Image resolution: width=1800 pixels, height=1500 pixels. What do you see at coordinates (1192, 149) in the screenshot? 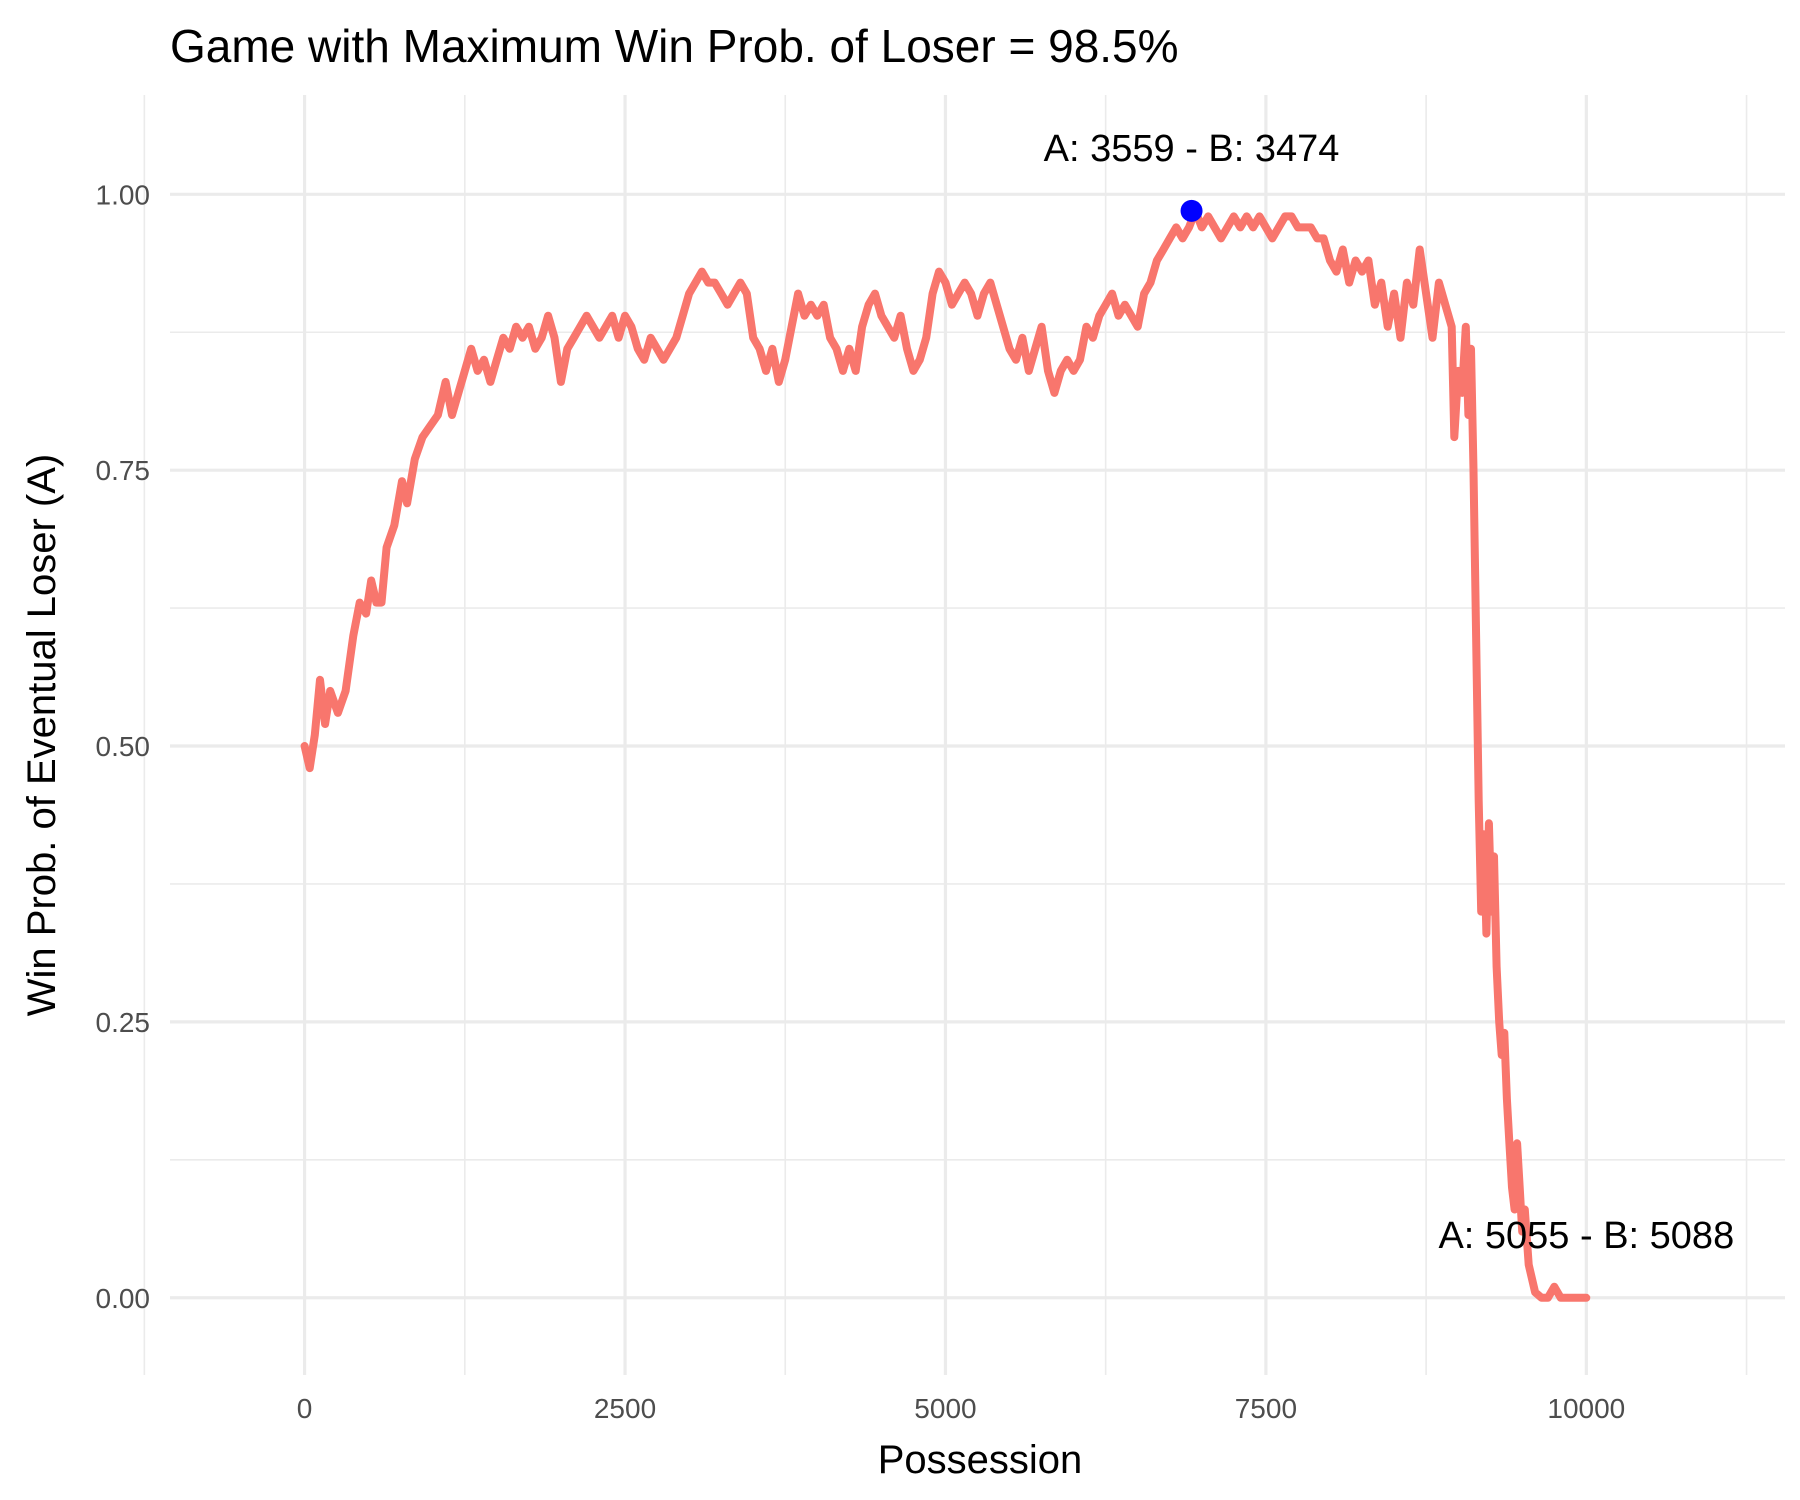
I see `annotation-label: A: 3559 - B: 3474` at bounding box center [1192, 149].